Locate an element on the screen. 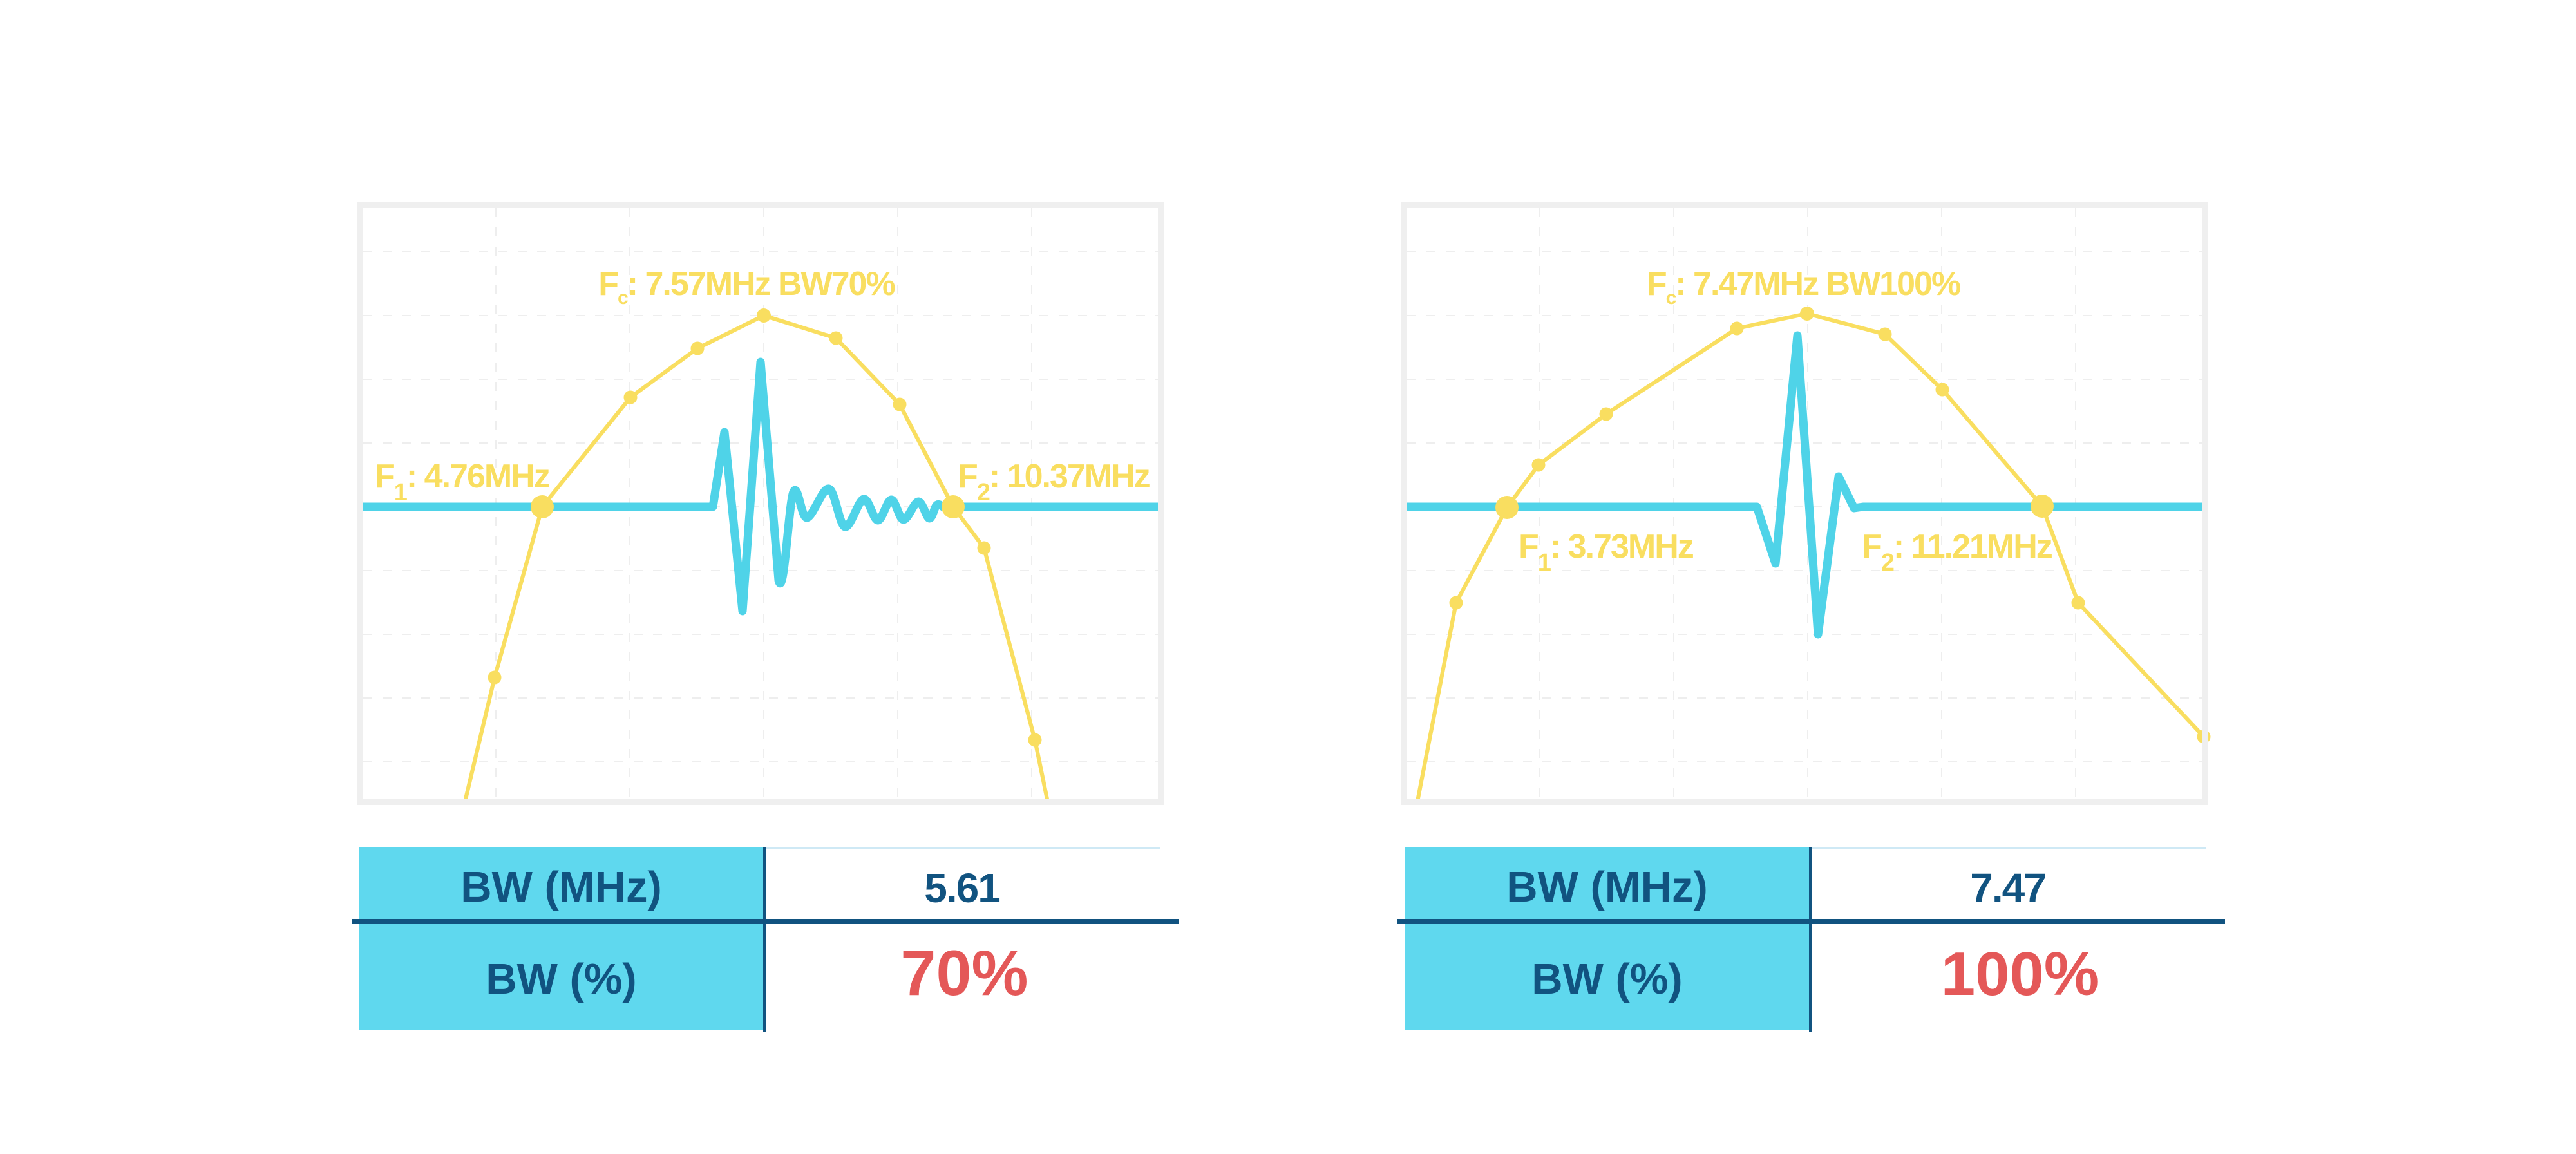  svg-text: 100% is located at coordinates (2020, 974).